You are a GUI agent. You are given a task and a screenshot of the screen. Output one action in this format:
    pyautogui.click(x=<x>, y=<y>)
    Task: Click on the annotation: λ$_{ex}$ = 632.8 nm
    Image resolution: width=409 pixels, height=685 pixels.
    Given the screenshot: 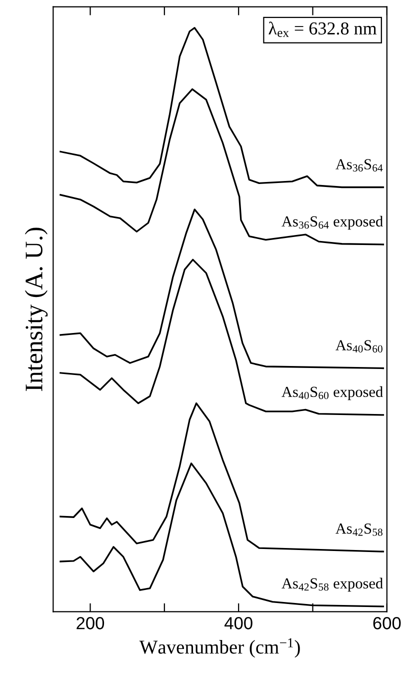 What is the action you would take?
    pyautogui.click(x=322, y=30)
    